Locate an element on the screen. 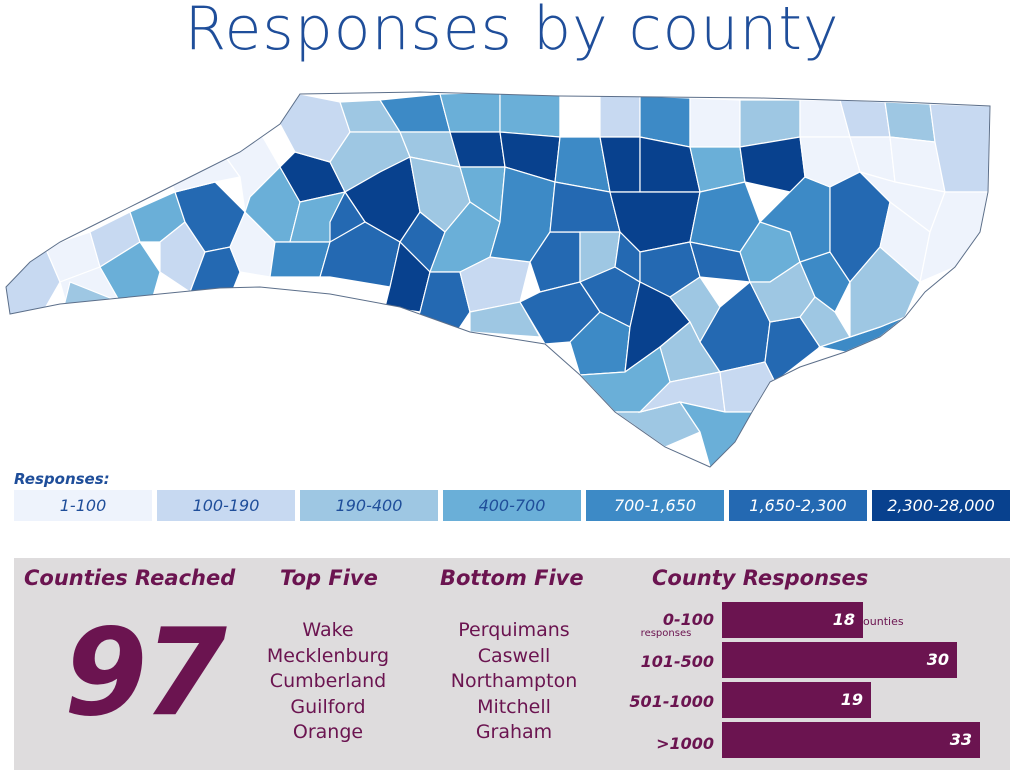 This screenshot has width=1024, height=773. top-county: Mecklenburg is located at coordinates (328, 655).